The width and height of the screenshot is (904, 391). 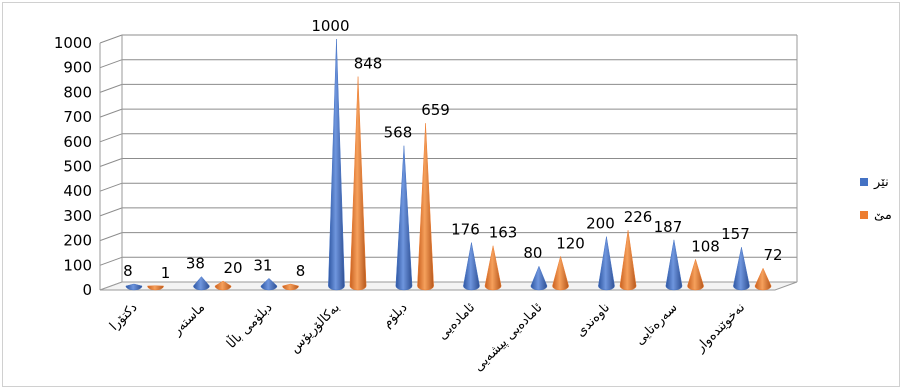 What do you see at coordinates (77, 265) in the screenshot?
I see `y-tick-label: 100` at bounding box center [77, 265].